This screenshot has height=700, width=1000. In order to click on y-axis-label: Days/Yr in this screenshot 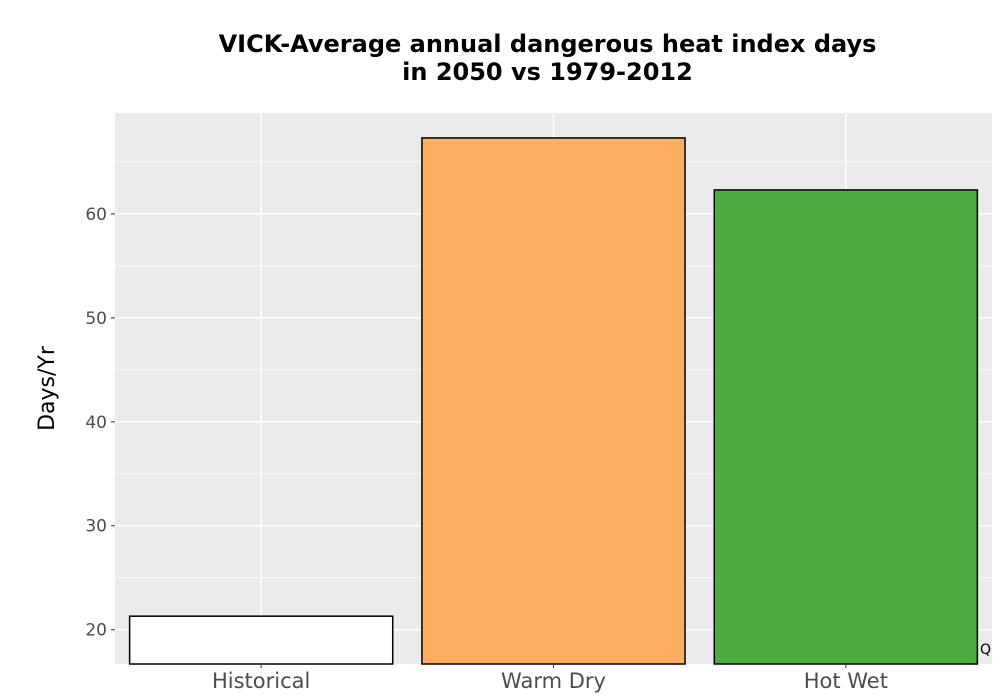, I will do `click(47, 388)`.